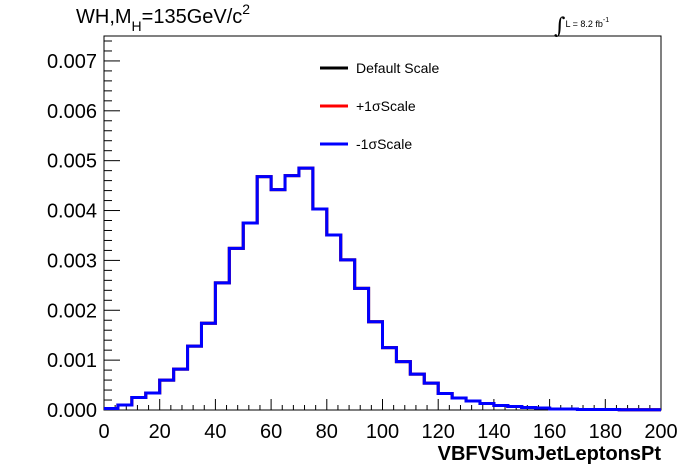 The image size is (696, 472). I want to click on y-tick-label: 0.004, so click(72, 212).